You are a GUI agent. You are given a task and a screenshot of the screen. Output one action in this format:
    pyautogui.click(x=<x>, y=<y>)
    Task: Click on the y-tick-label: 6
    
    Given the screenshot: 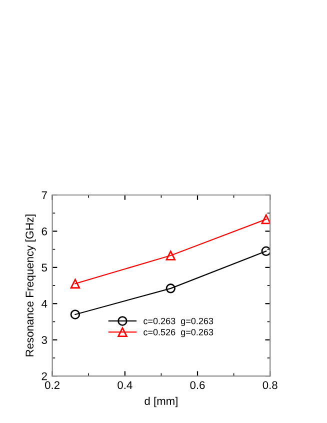 What is the action you would take?
    pyautogui.click(x=44, y=231)
    